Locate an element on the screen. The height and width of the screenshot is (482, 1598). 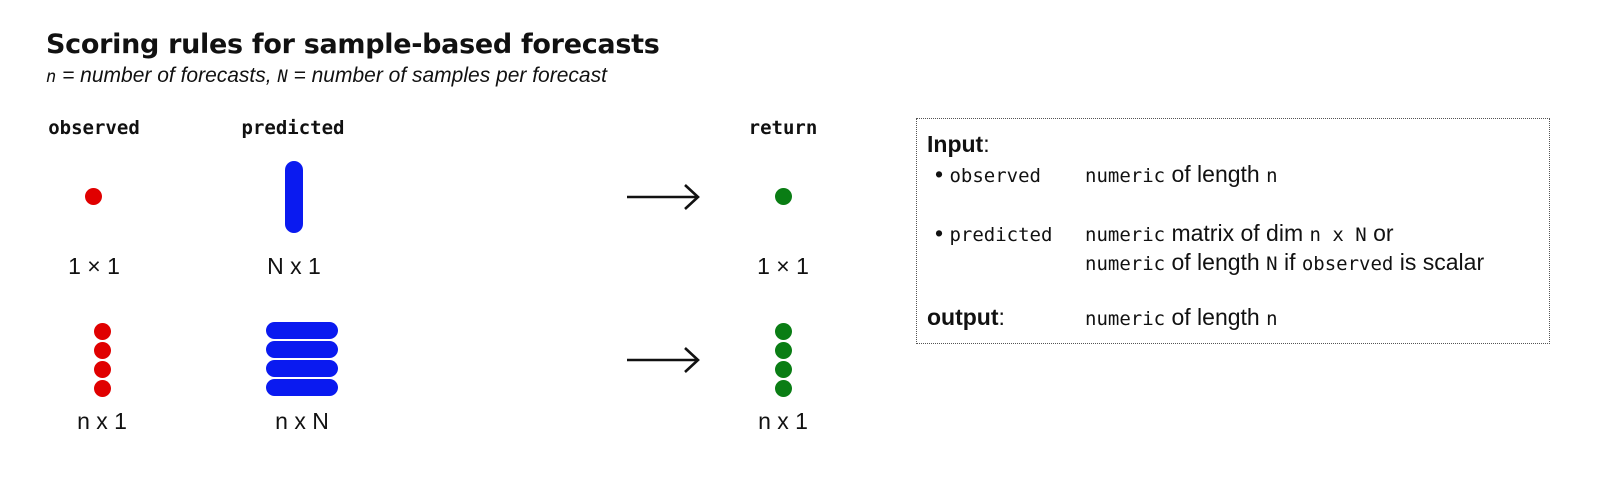
observed-dim-label: n x 1 is located at coordinates (102, 421).